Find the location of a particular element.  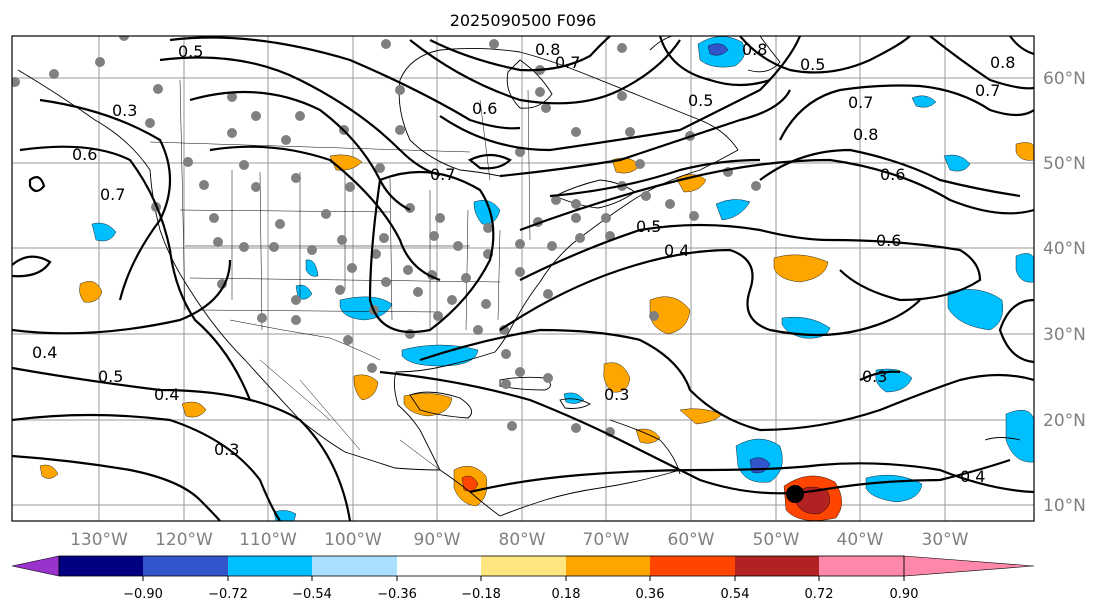

colorbar-ticks is located at coordinates (523, 578).